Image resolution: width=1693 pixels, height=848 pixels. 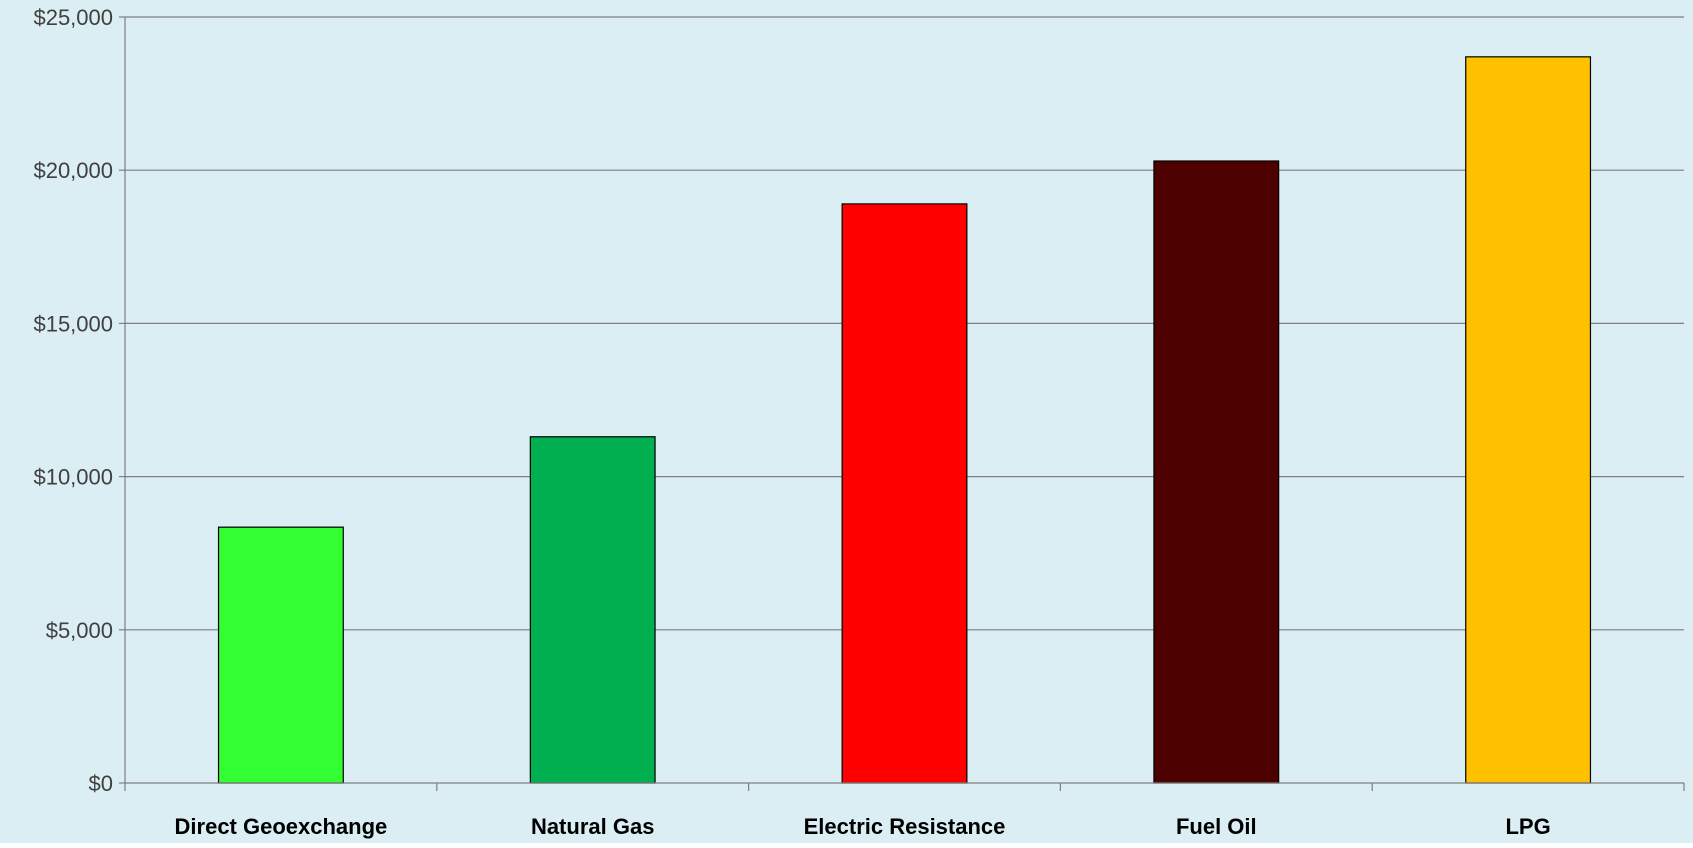 What do you see at coordinates (1216, 472) in the screenshot?
I see `bar-fuel-oil` at bounding box center [1216, 472].